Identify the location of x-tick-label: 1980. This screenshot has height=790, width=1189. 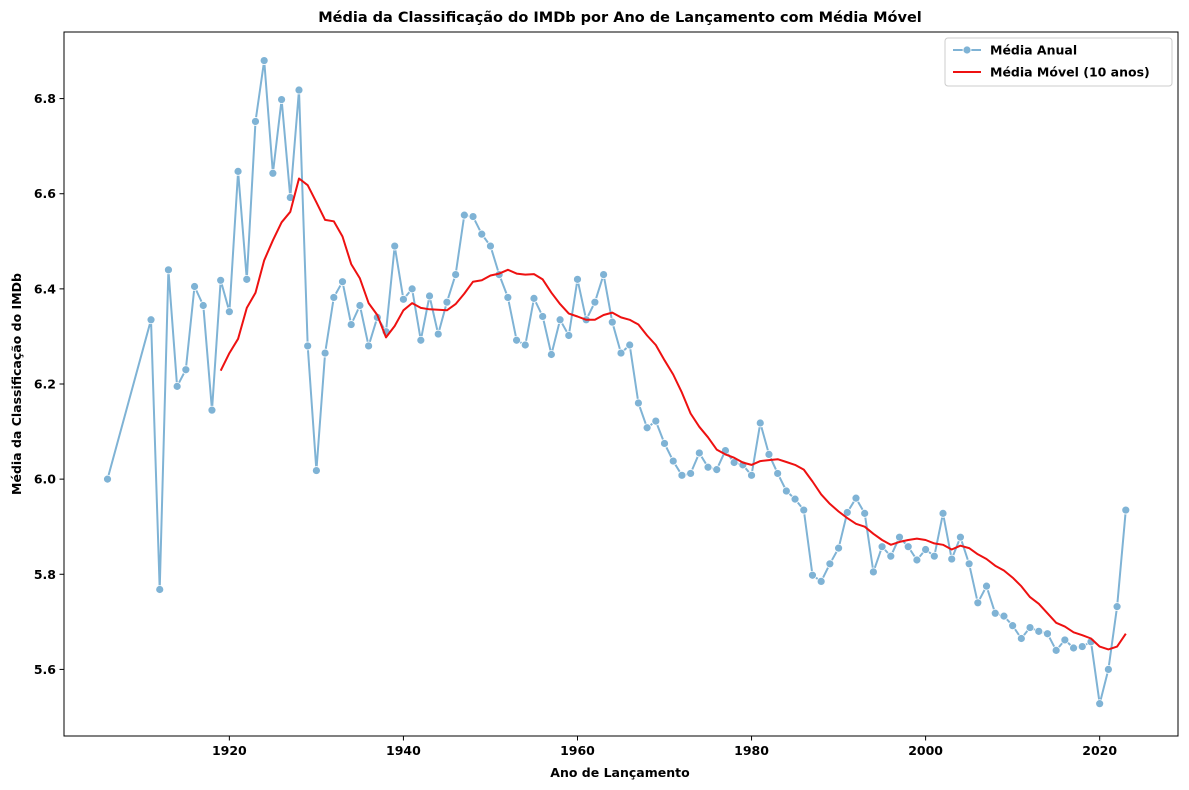
(751, 750).